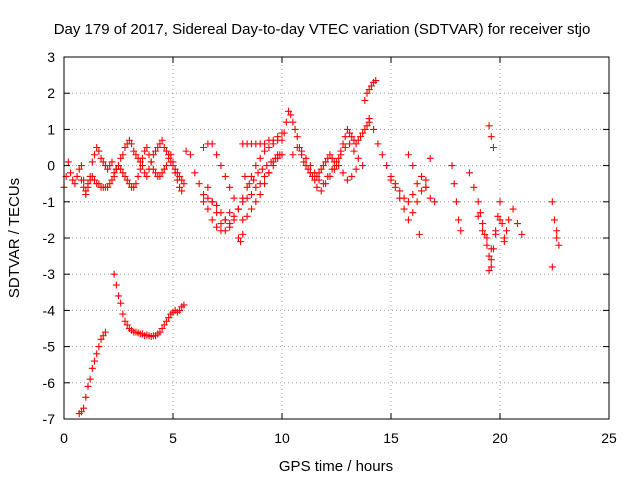 This screenshot has height=480, width=640. What do you see at coordinates (391, 438) in the screenshot?
I see `x-tick-label: 15` at bounding box center [391, 438].